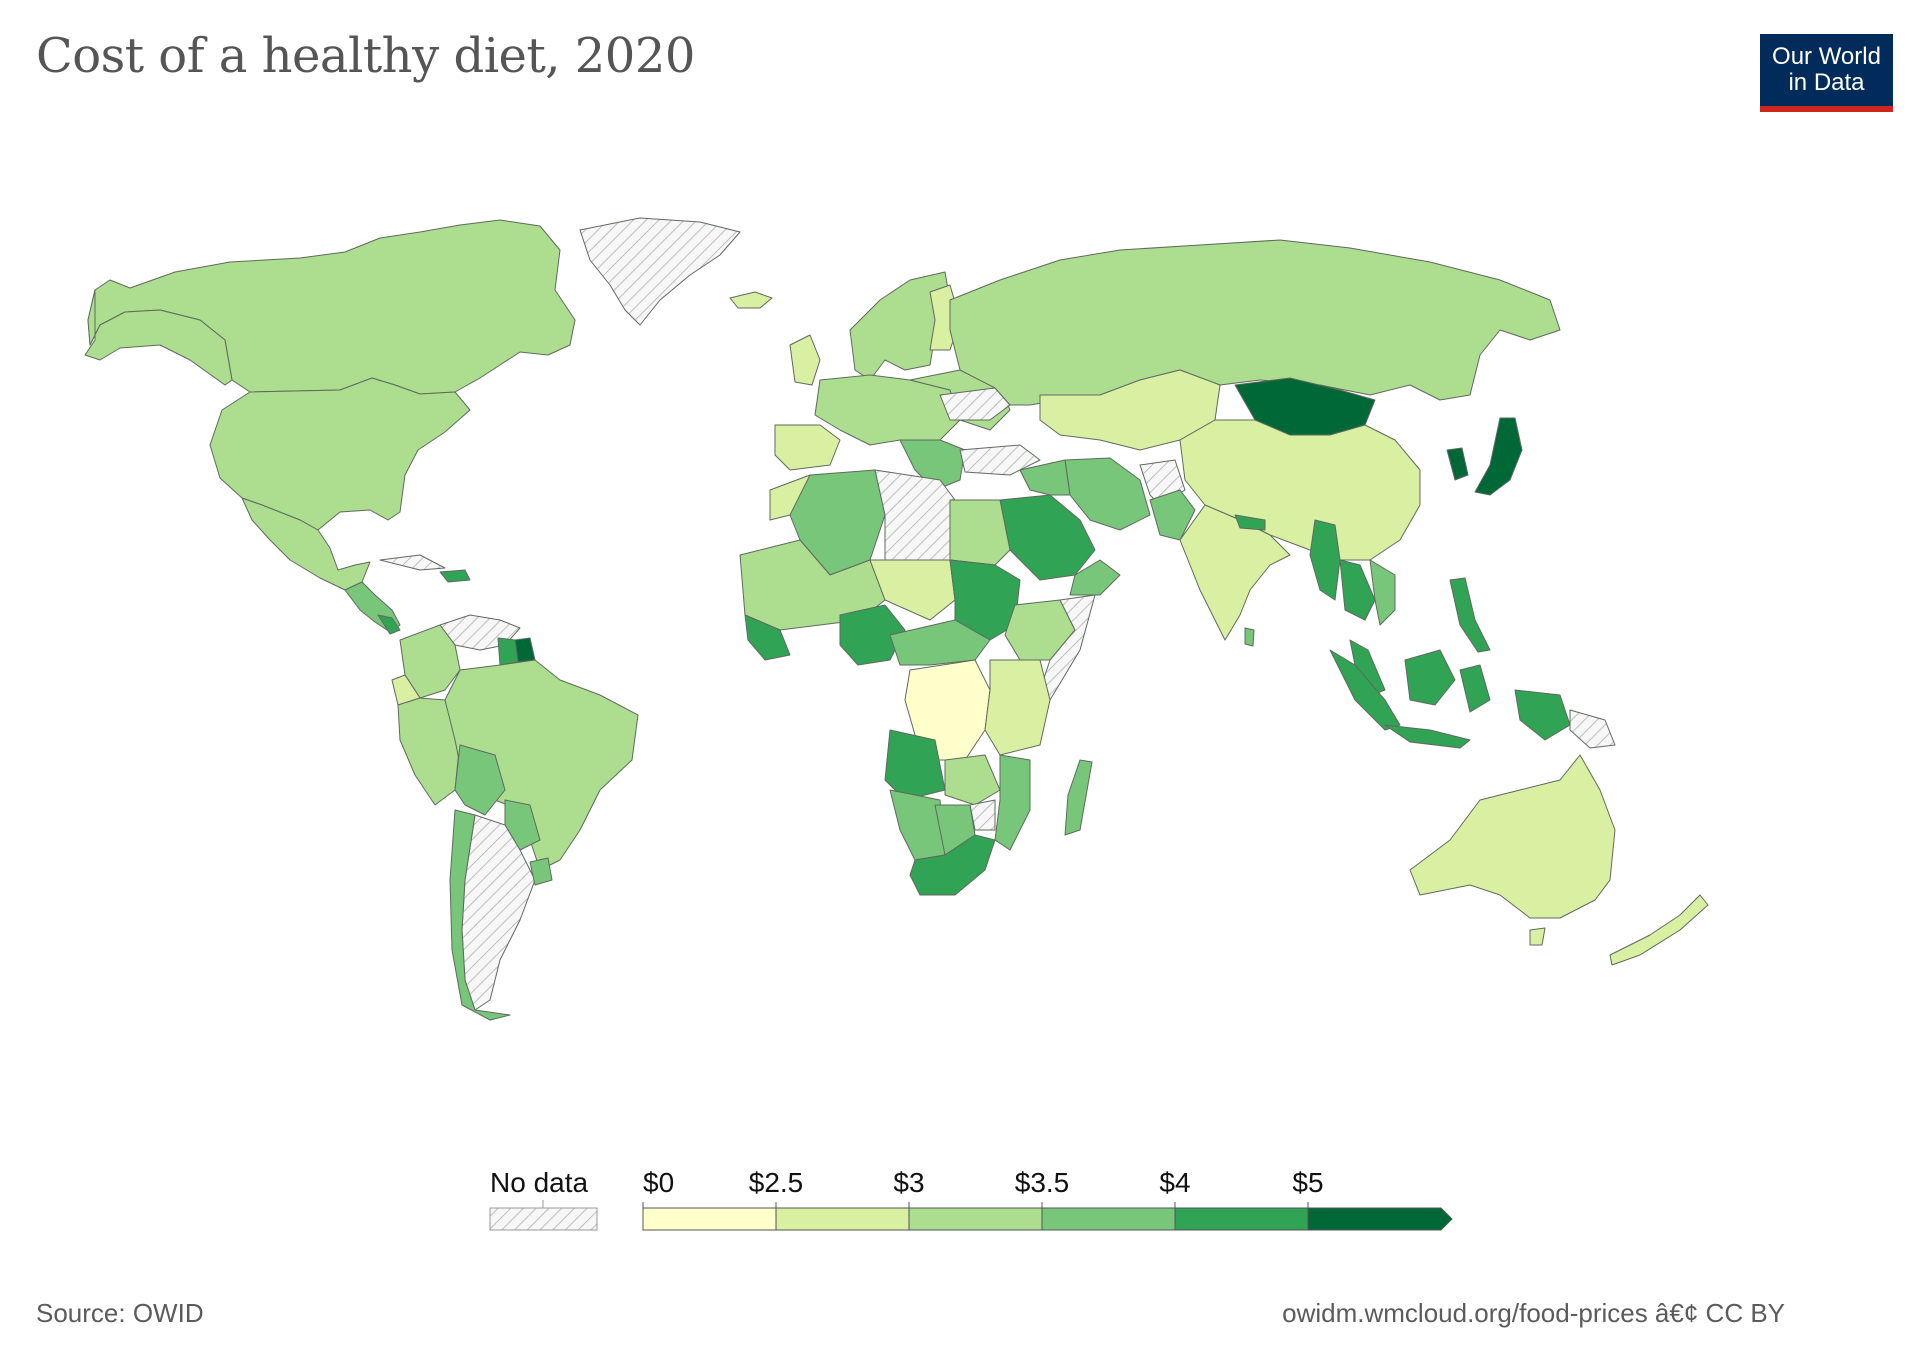  What do you see at coordinates (539, 1182) in the screenshot?
I see `legend-no-data-label: No data` at bounding box center [539, 1182].